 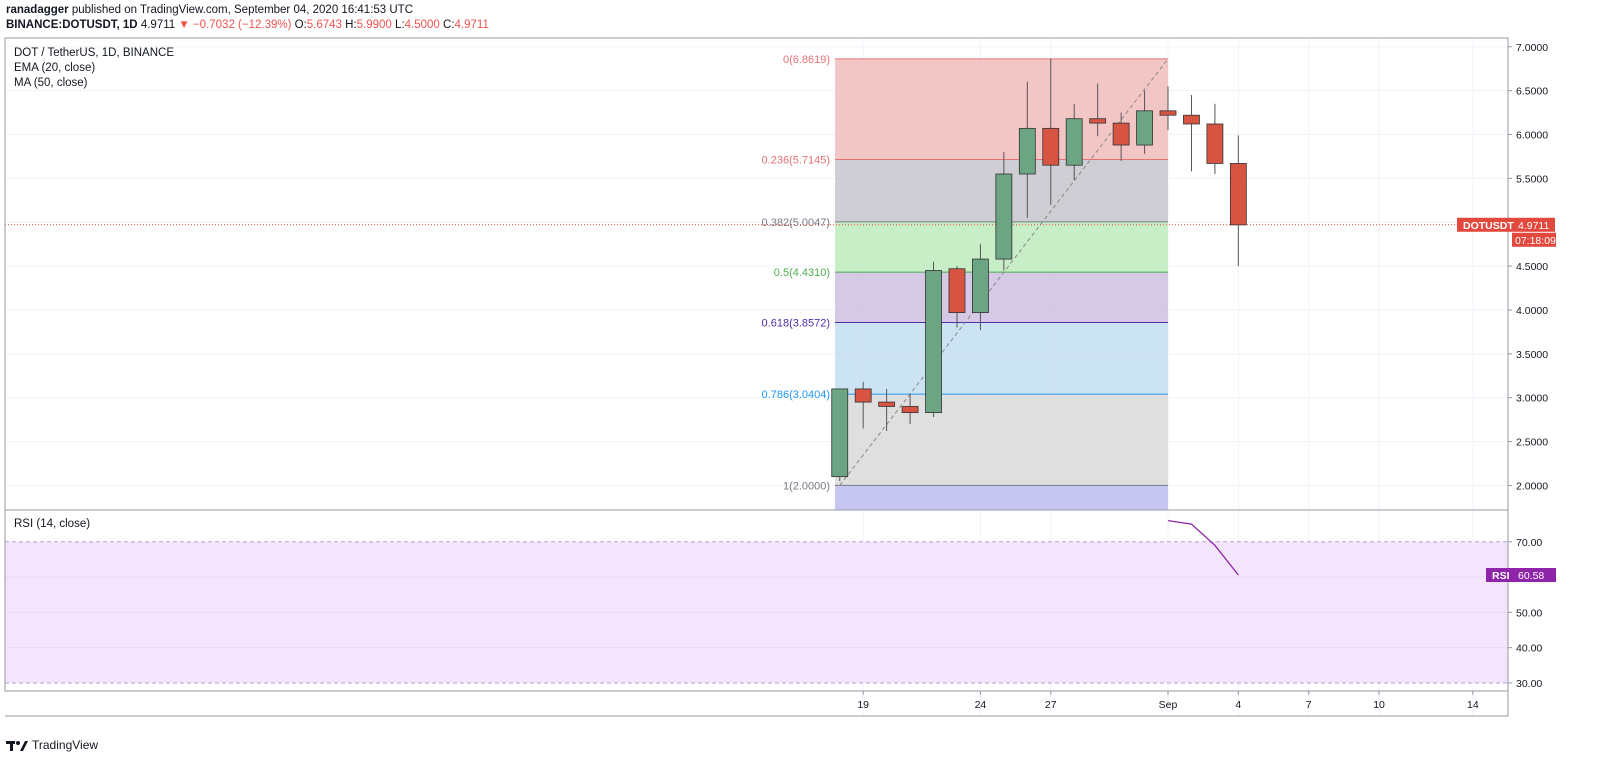 What do you see at coordinates (806, 60) in the screenshot?
I see `fib-level-label: 0(6.8619)` at bounding box center [806, 60].